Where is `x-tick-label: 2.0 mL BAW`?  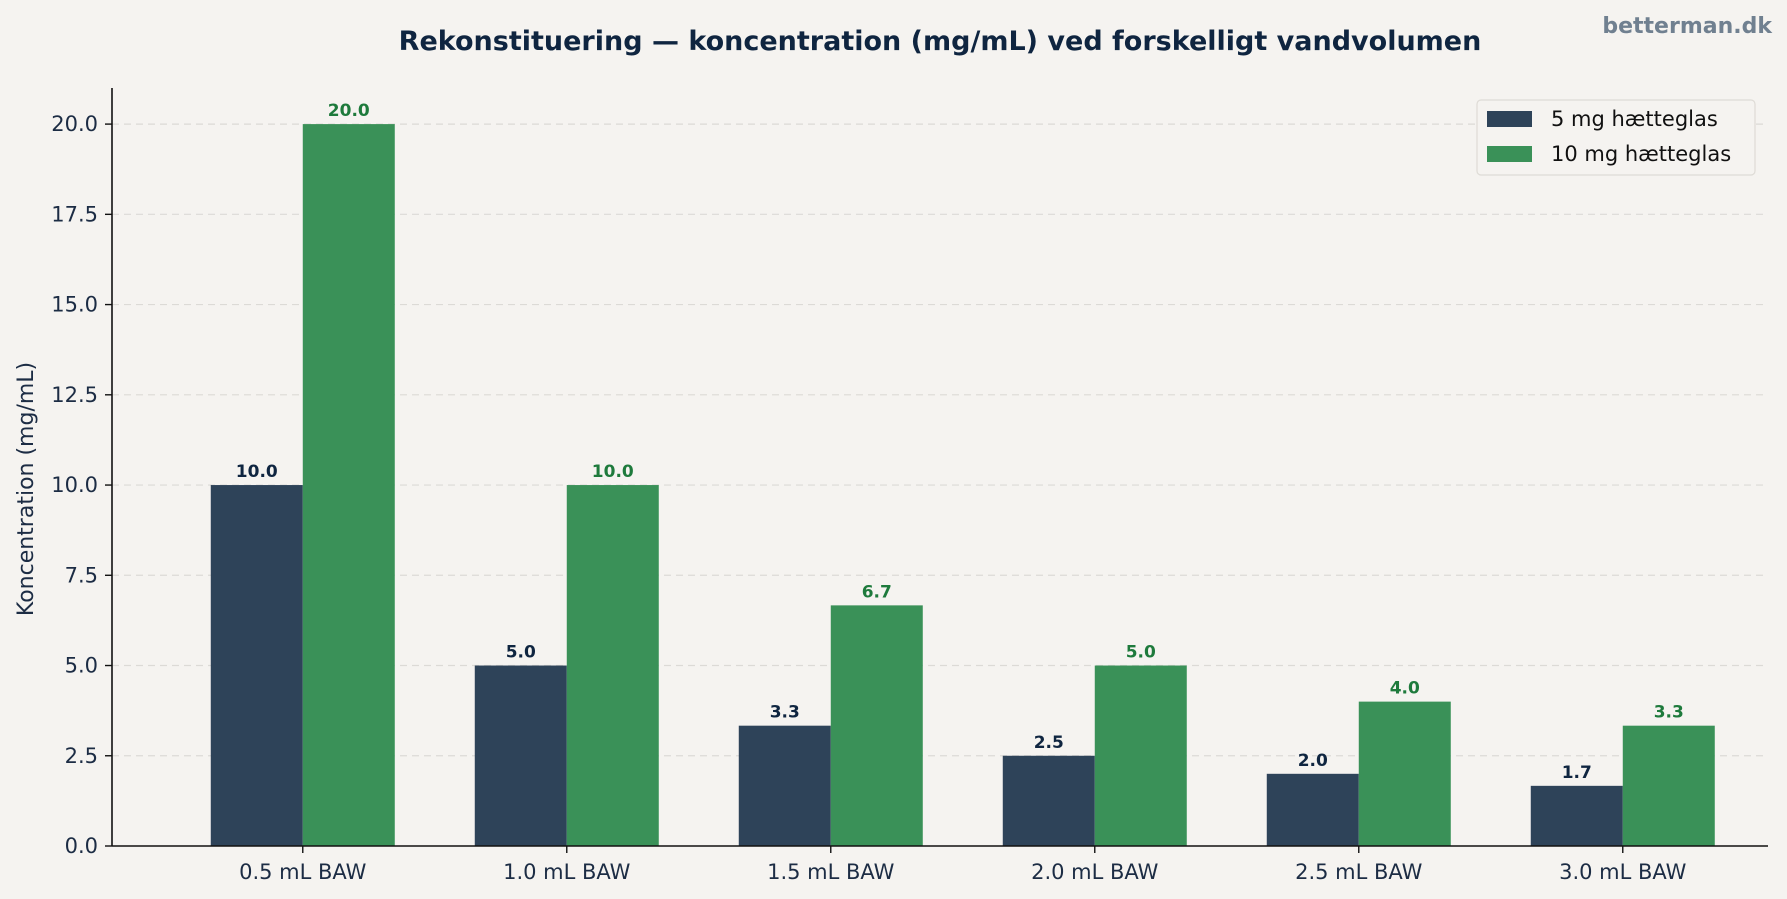 x-tick-label: 2.0 mL BAW is located at coordinates (1095, 872).